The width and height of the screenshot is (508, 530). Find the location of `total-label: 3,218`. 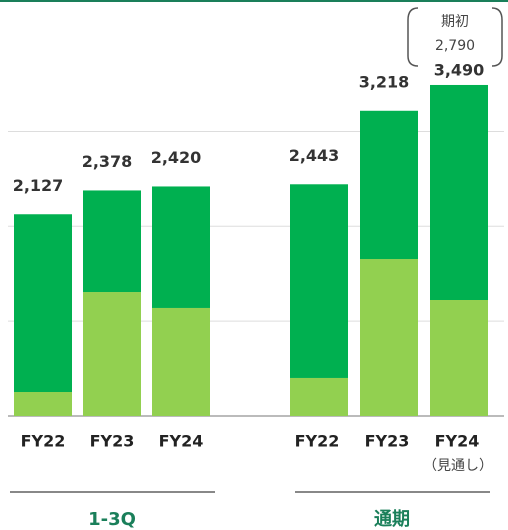

total-label: 3,218 is located at coordinates (384, 81).